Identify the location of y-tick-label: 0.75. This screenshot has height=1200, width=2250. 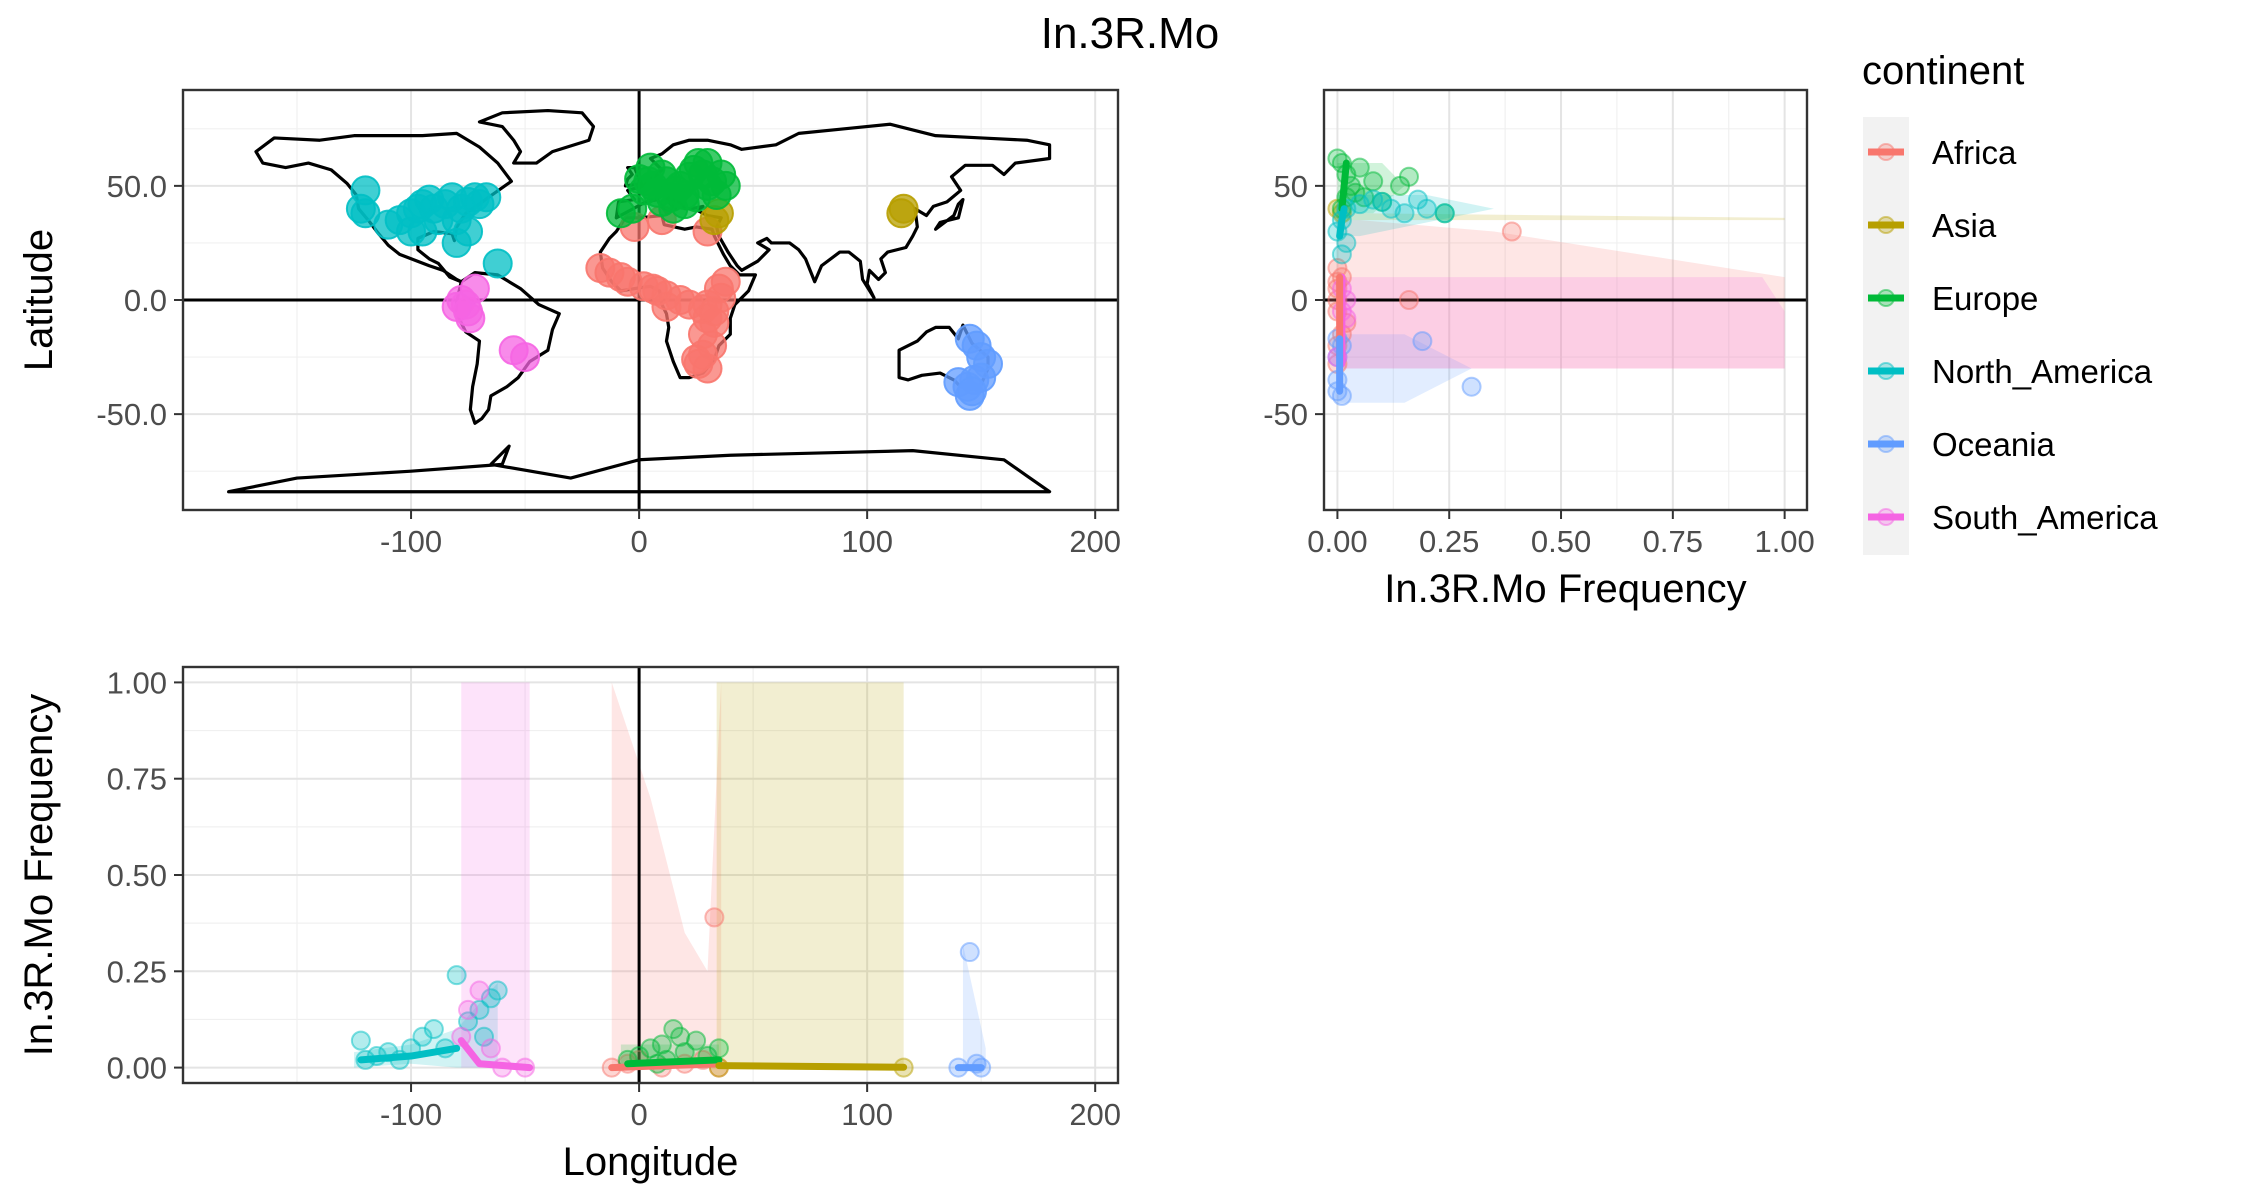
(137, 779).